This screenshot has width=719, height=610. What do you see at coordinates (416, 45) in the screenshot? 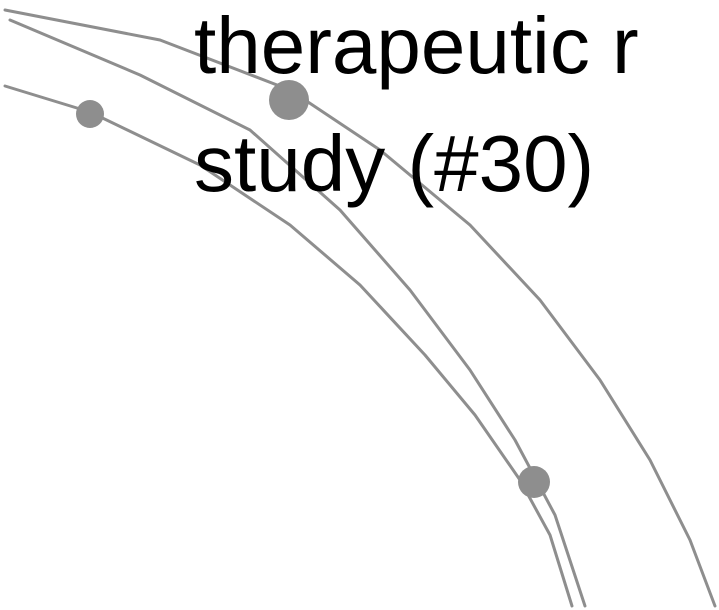
I see `title-line-1: therapeutic r` at bounding box center [416, 45].